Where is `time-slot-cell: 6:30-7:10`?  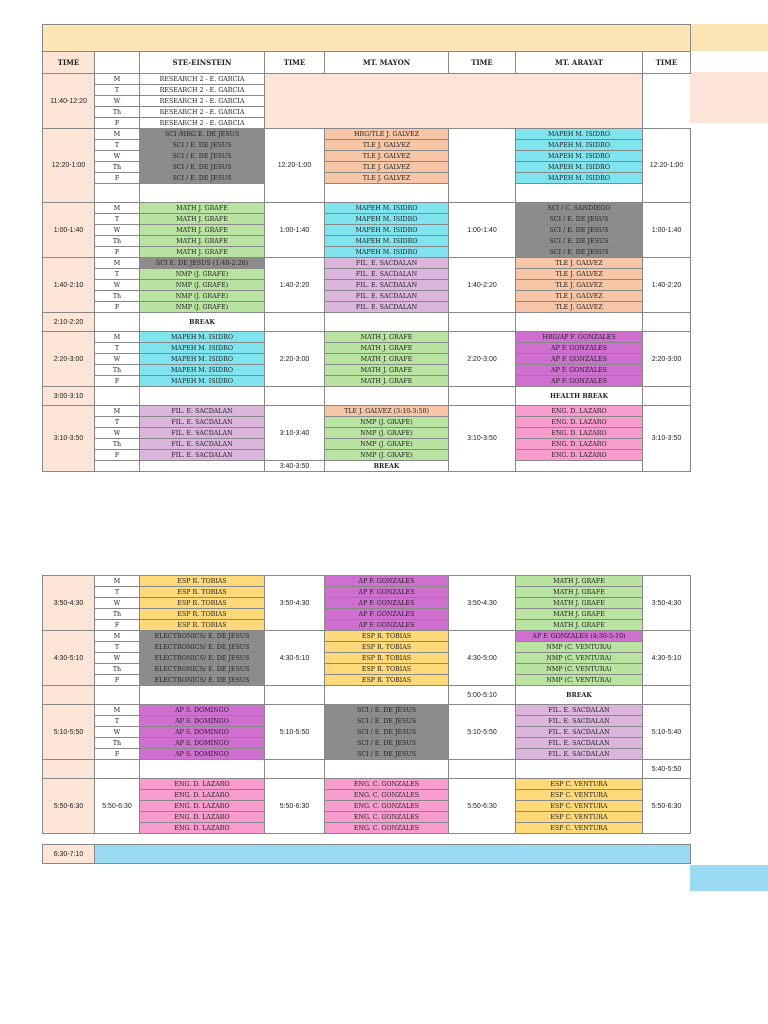 time-slot-cell: 6:30-7:10 is located at coordinates (68, 854).